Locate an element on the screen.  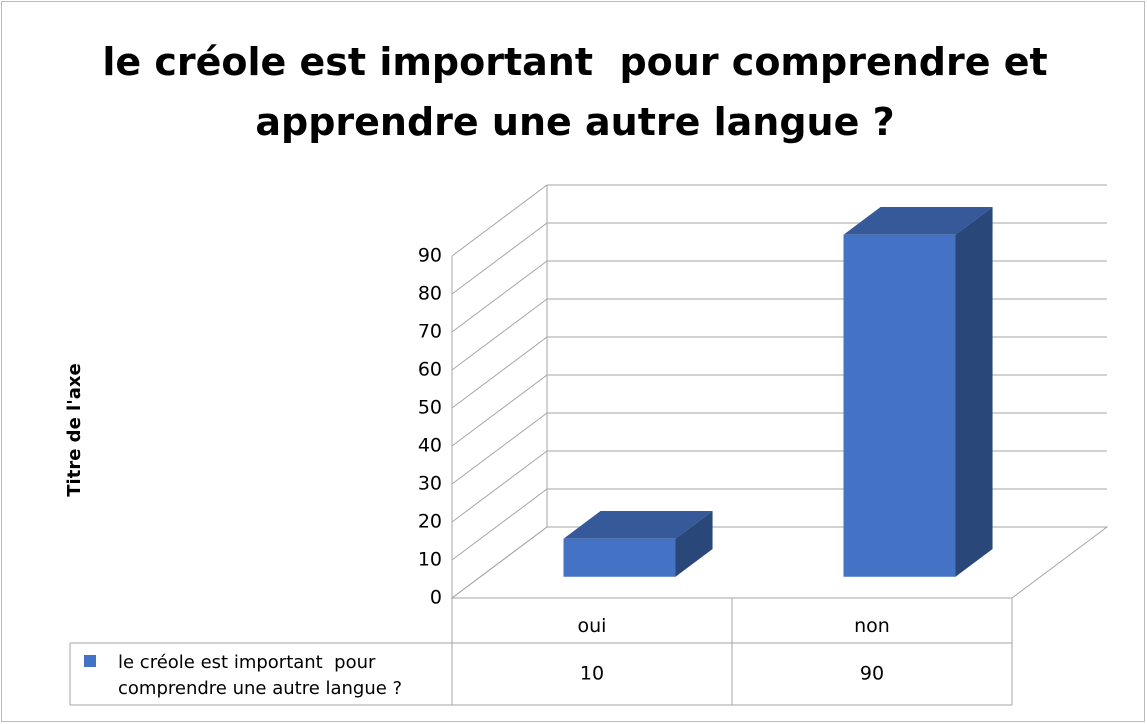
legend-swatch is located at coordinates (90, 661).